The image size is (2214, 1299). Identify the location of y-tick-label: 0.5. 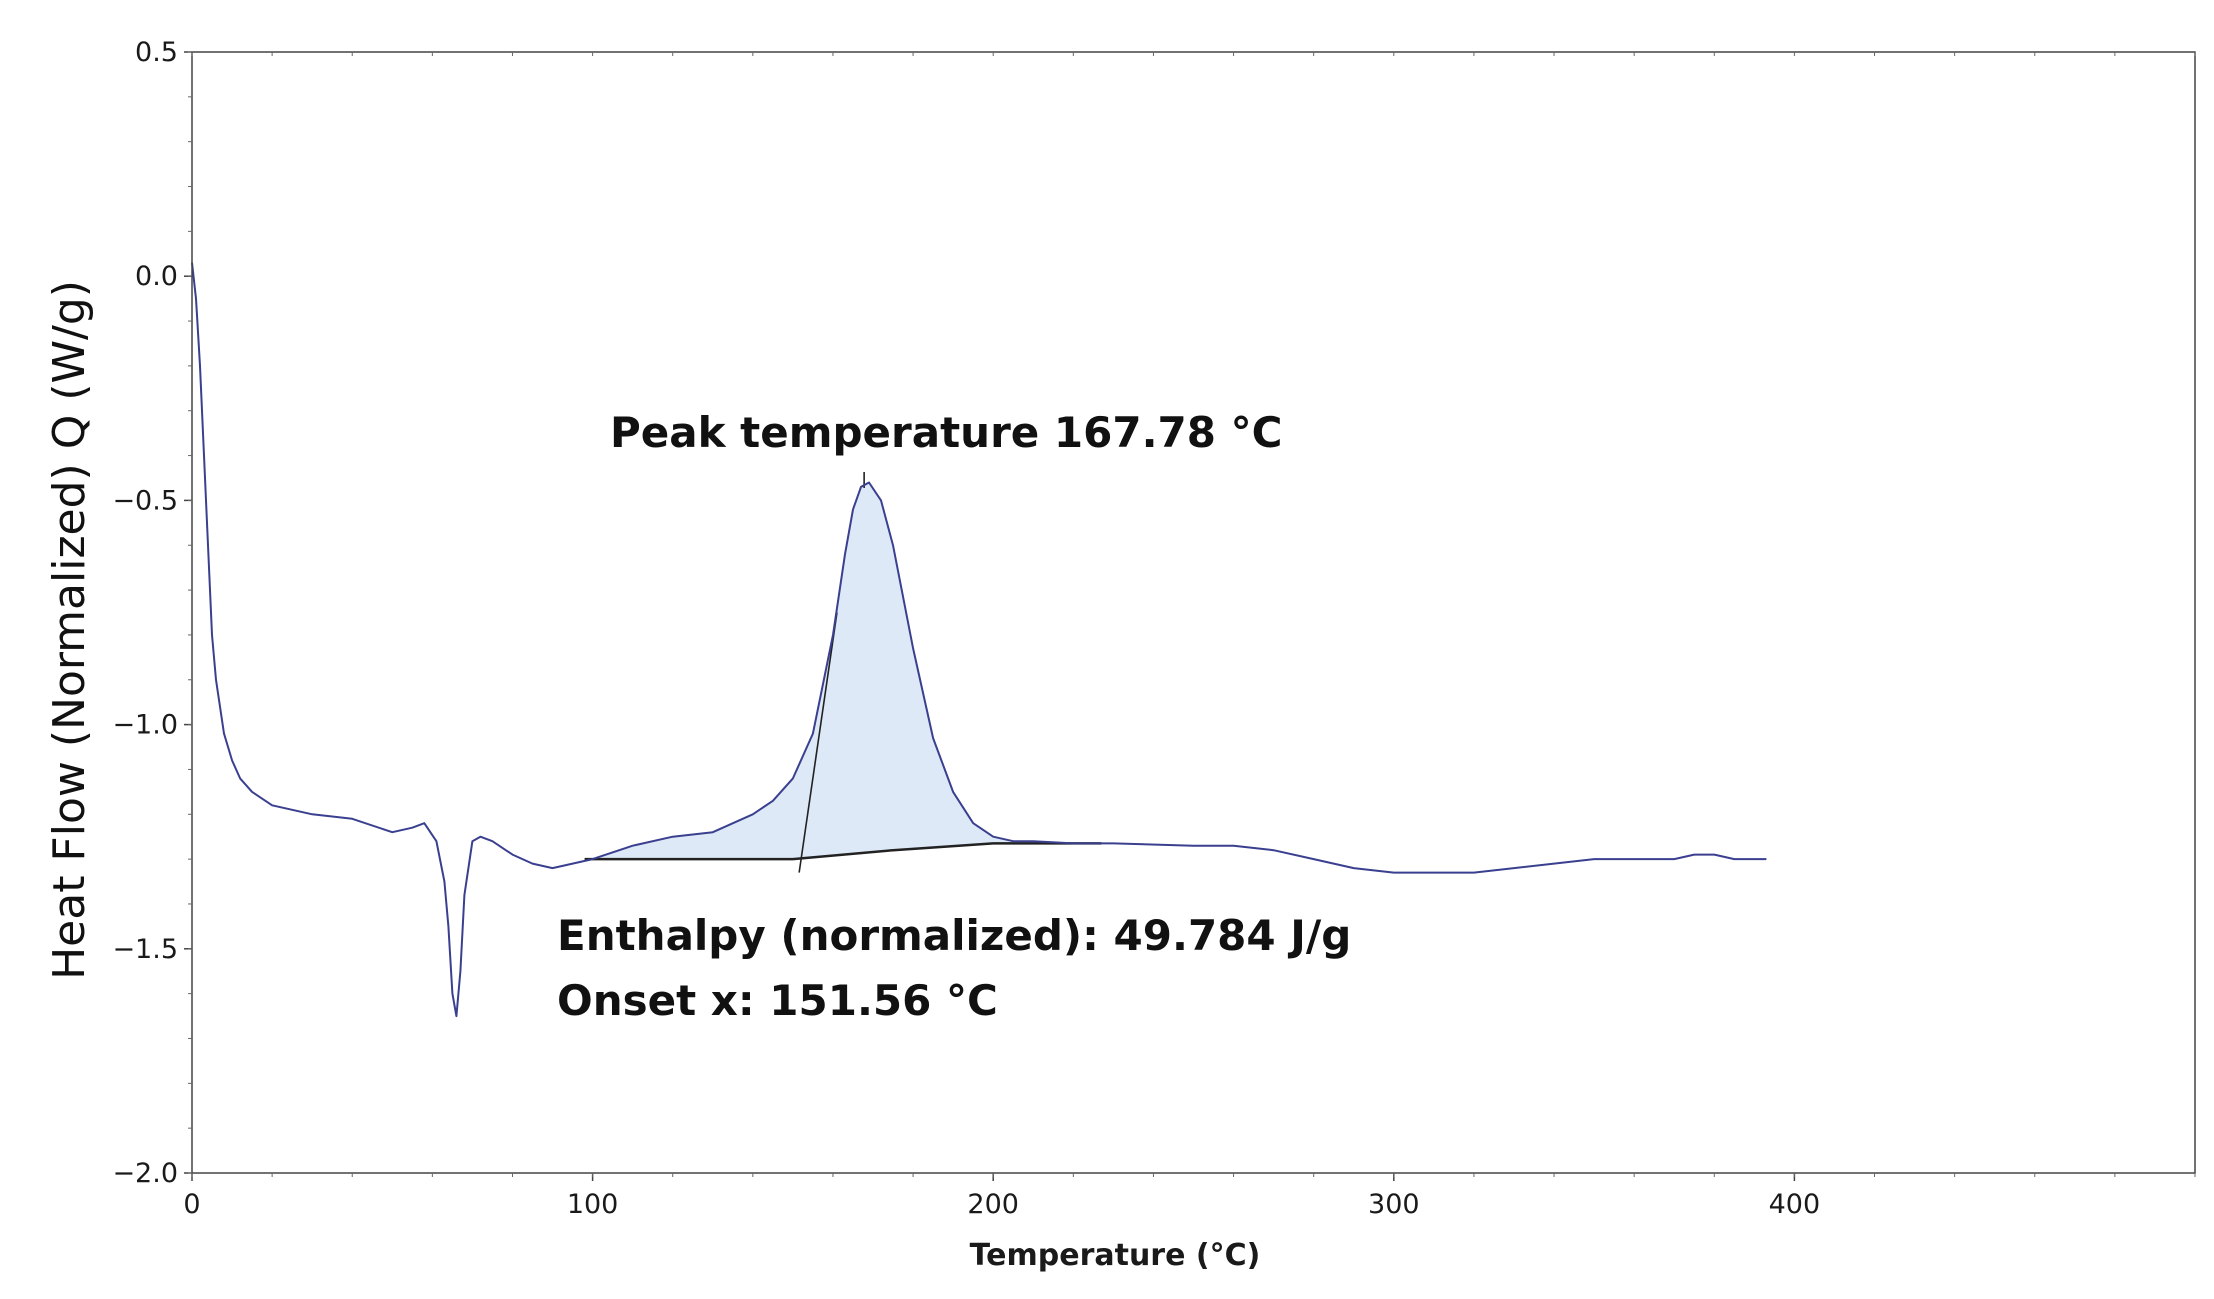
(156, 52).